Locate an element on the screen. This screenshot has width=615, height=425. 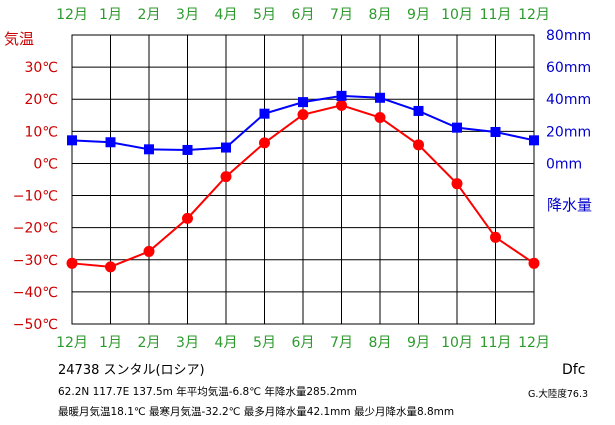
month-label-bottom: 5月 is located at coordinates (264, 343).